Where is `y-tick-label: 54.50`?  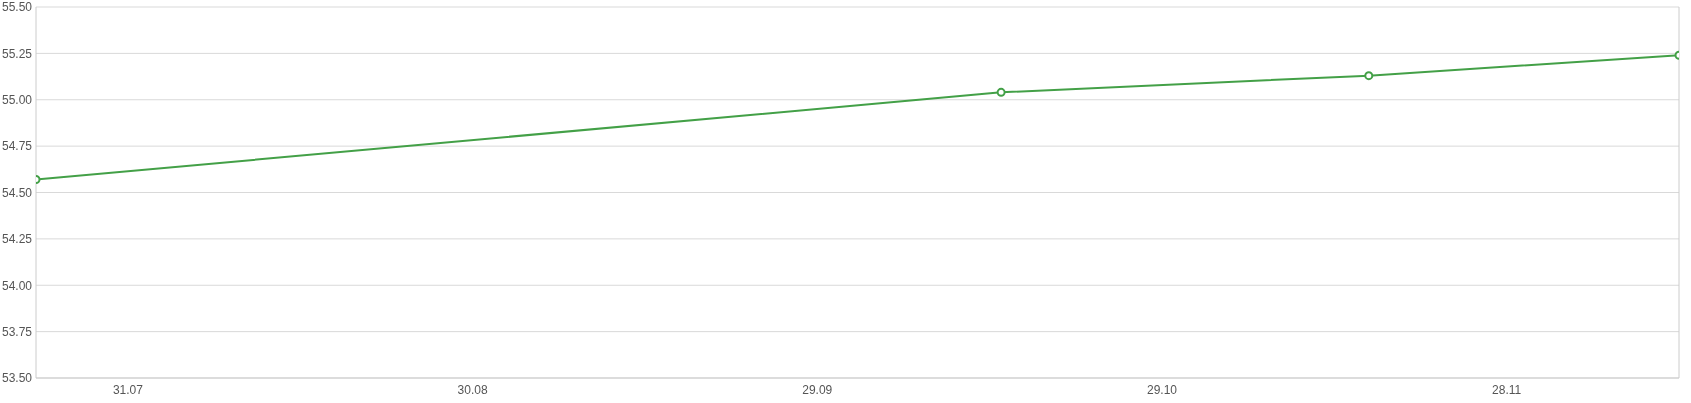
y-tick-label: 54.50 is located at coordinates (17, 192).